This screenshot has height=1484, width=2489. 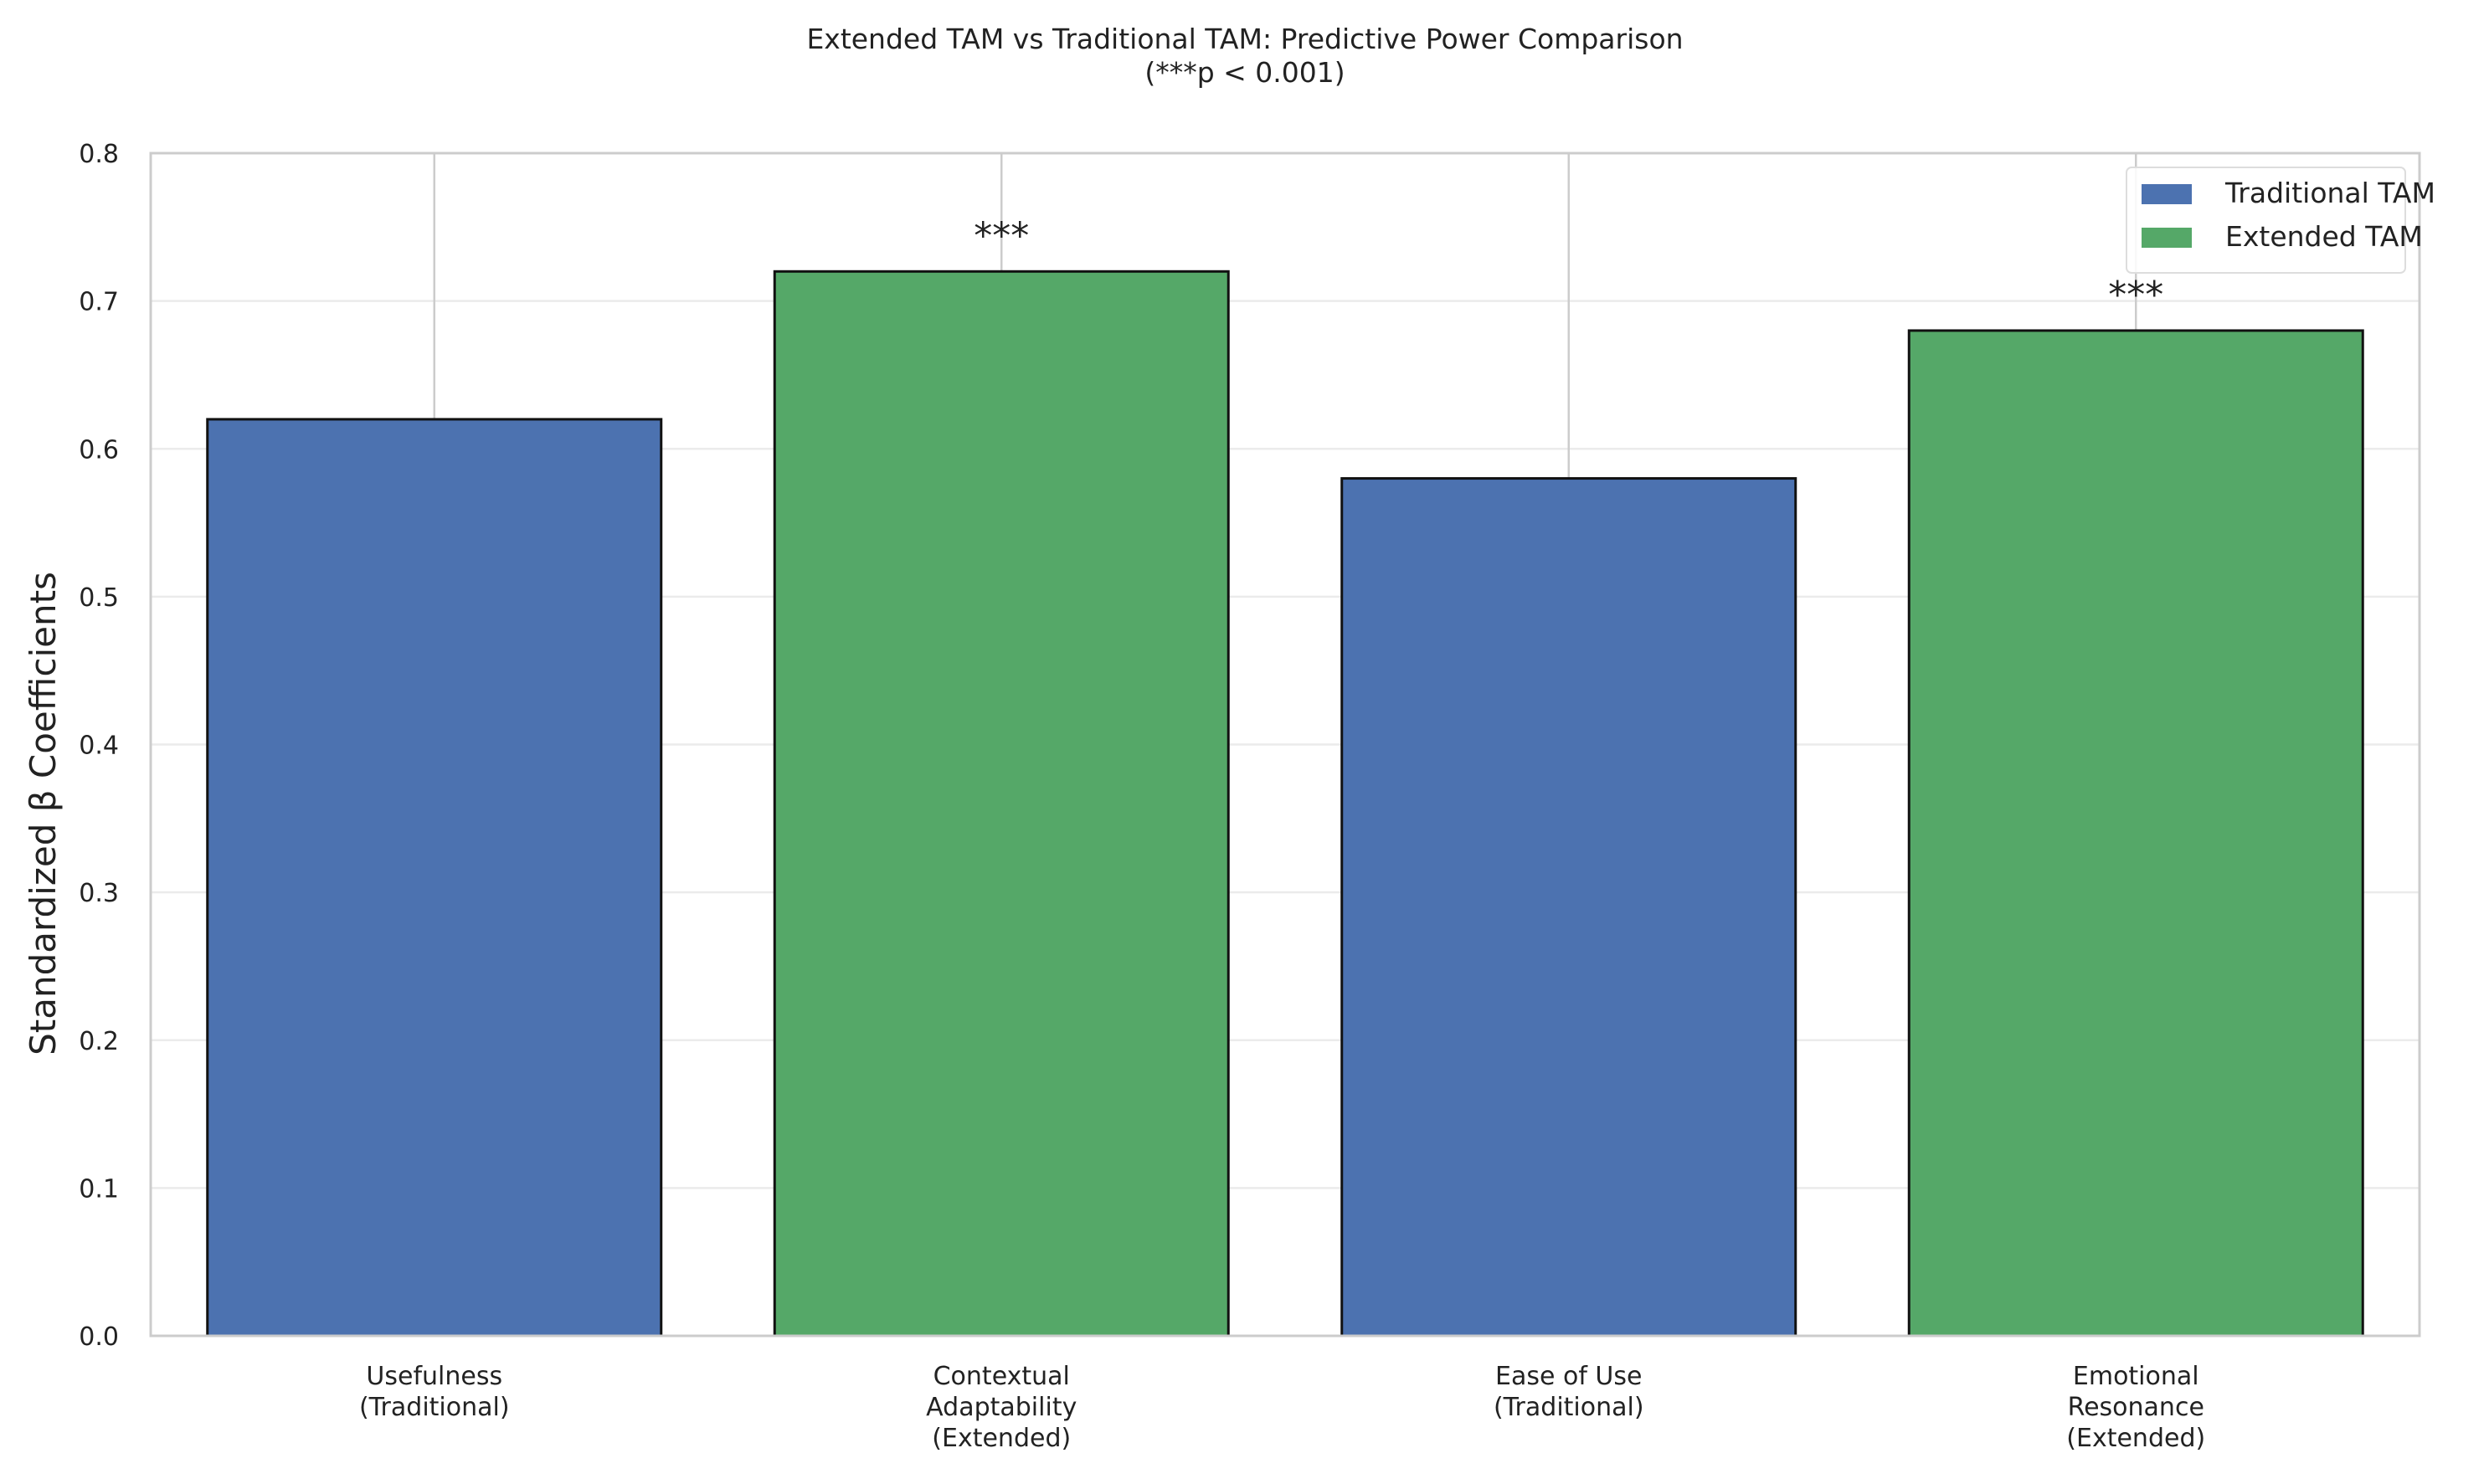 What do you see at coordinates (99, 154) in the screenshot?
I see `y-tick-label: 0.8` at bounding box center [99, 154].